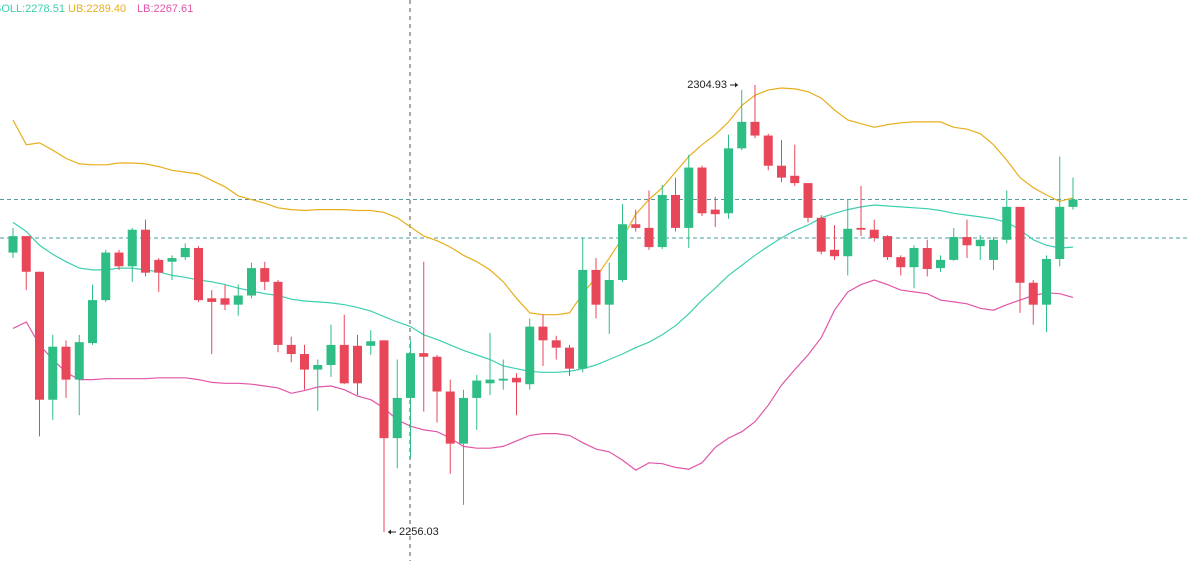 This screenshot has width=1187, height=561. I want to click on min-label: 2256.03, so click(419, 532).